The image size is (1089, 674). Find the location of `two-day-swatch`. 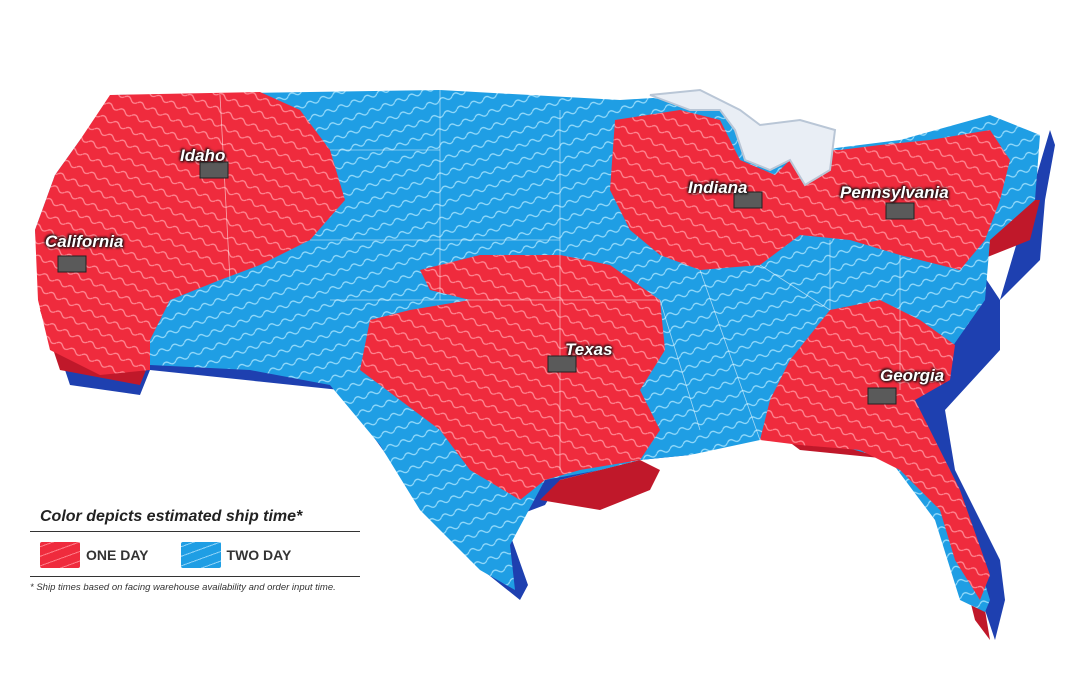

two-day-swatch is located at coordinates (200, 555).